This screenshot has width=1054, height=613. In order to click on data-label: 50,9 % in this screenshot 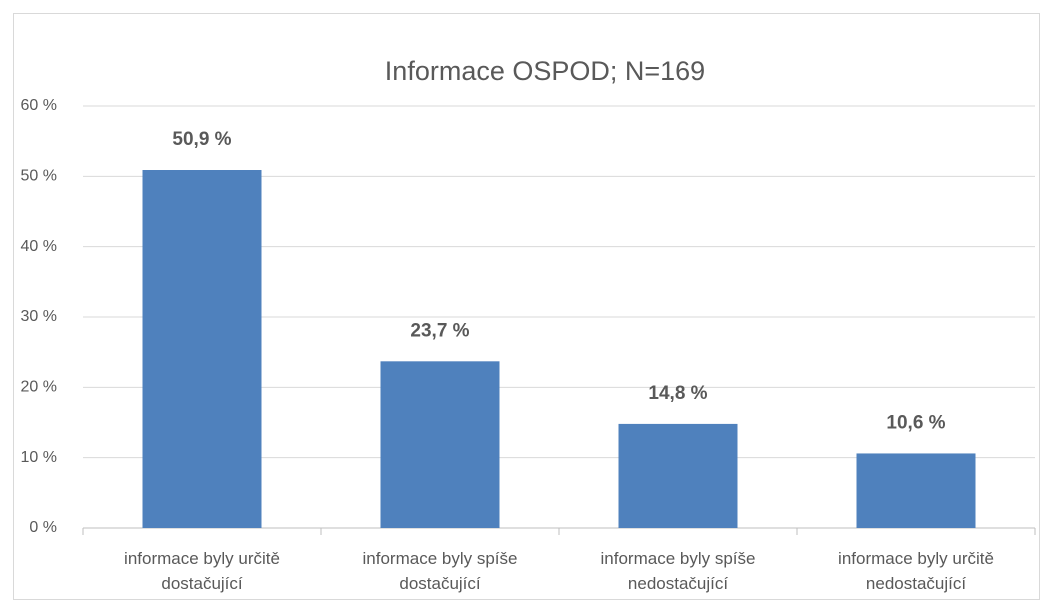, I will do `click(201, 139)`.